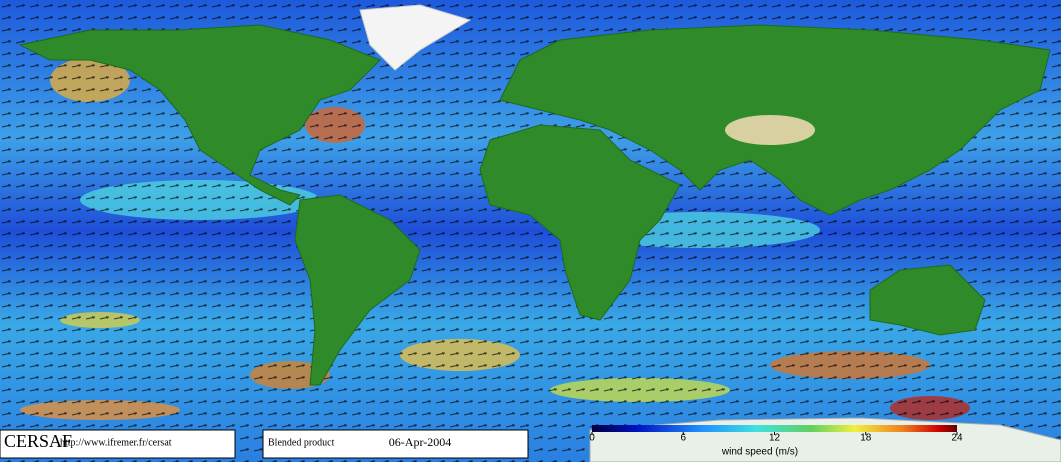 The width and height of the screenshot is (1061, 462). Describe the element at coordinates (775, 438) in the screenshot. I see `colorbar-tick-label: 12` at that location.